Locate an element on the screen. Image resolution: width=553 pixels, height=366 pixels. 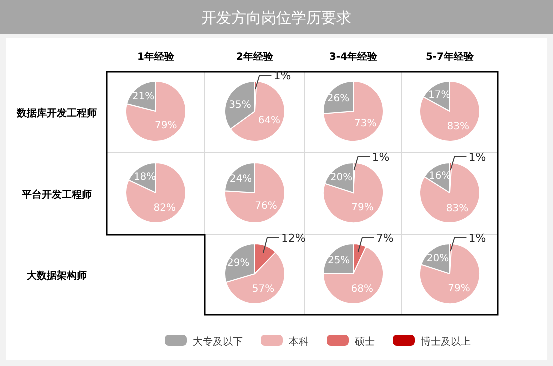
text: 5-7年经验 is located at coordinates (451, 57).